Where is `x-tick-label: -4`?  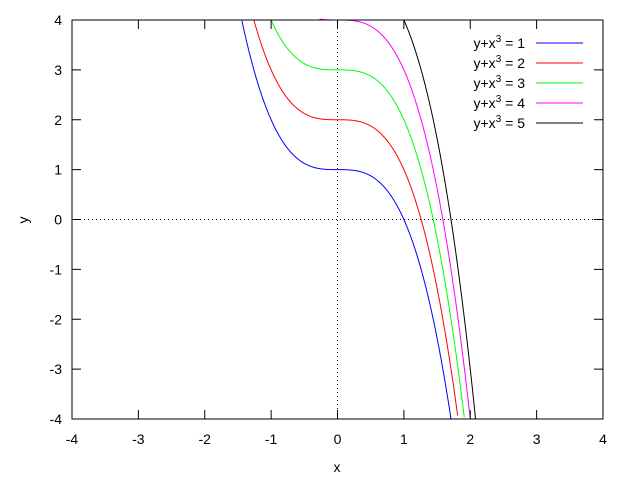
x-tick-label: -4 is located at coordinates (72, 439).